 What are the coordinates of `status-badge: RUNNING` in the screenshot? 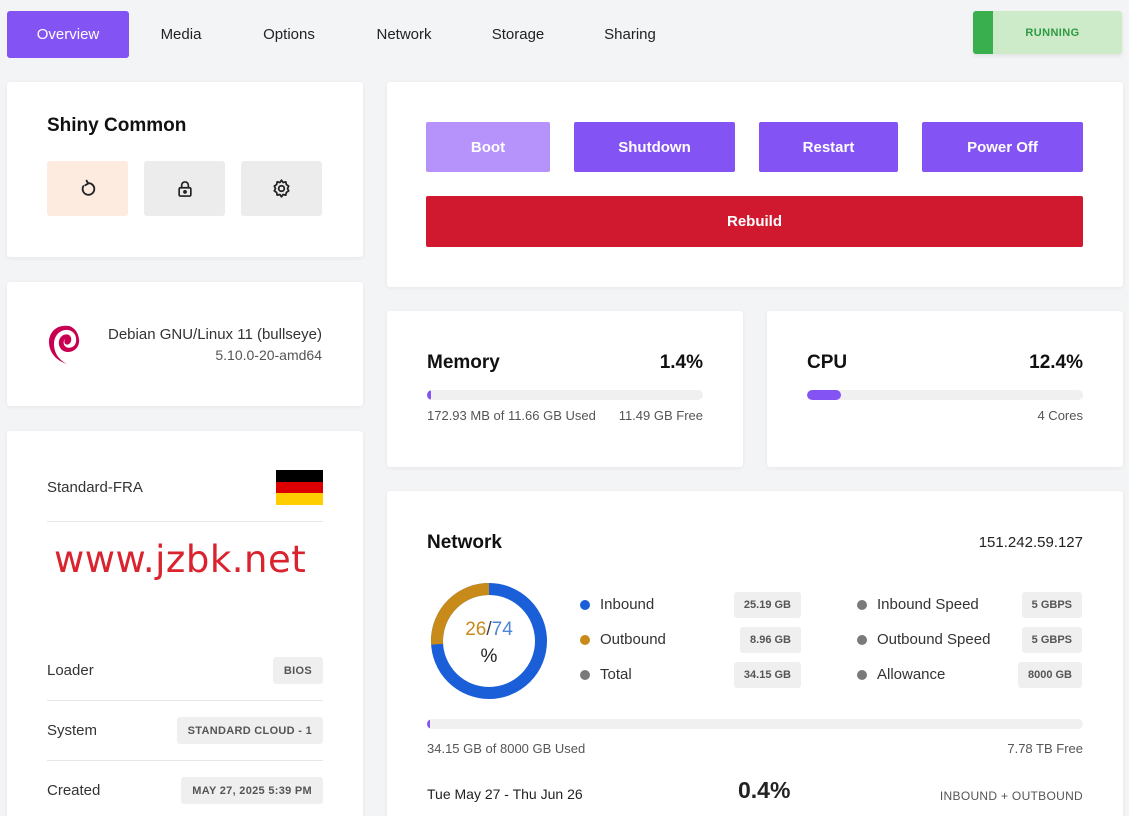 It's located at (1047, 32).